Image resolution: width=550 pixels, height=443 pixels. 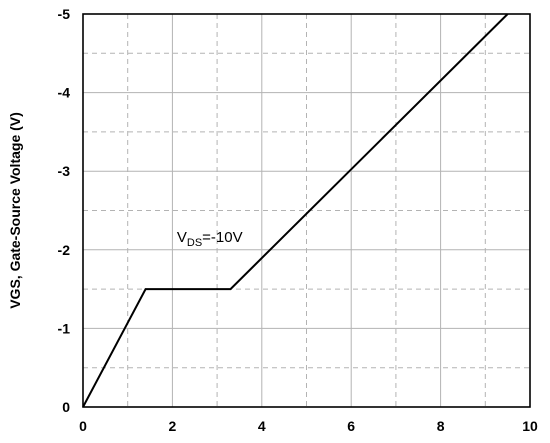 What do you see at coordinates (351, 426) in the screenshot?
I see `x-tick-label: 6` at bounding box center [351, 426].